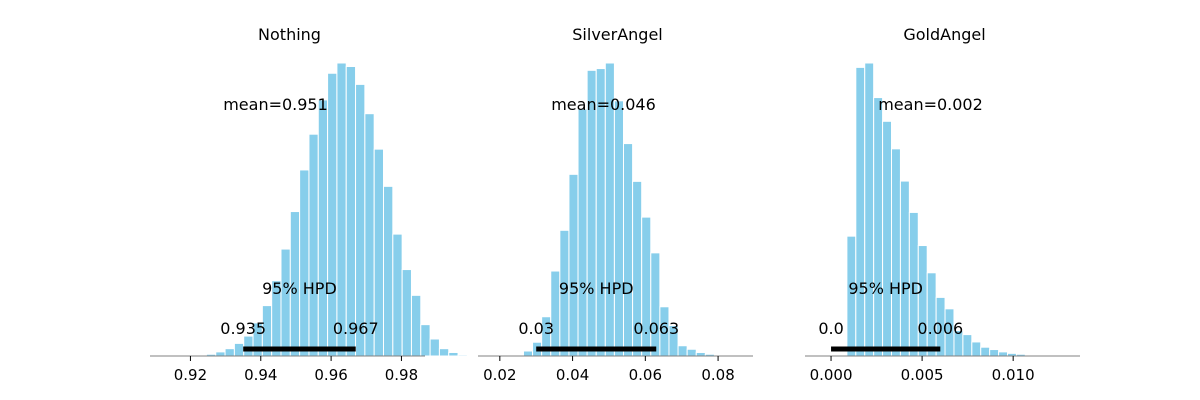  I want to click on x-tick-label: 0.005, so click(922, 375).